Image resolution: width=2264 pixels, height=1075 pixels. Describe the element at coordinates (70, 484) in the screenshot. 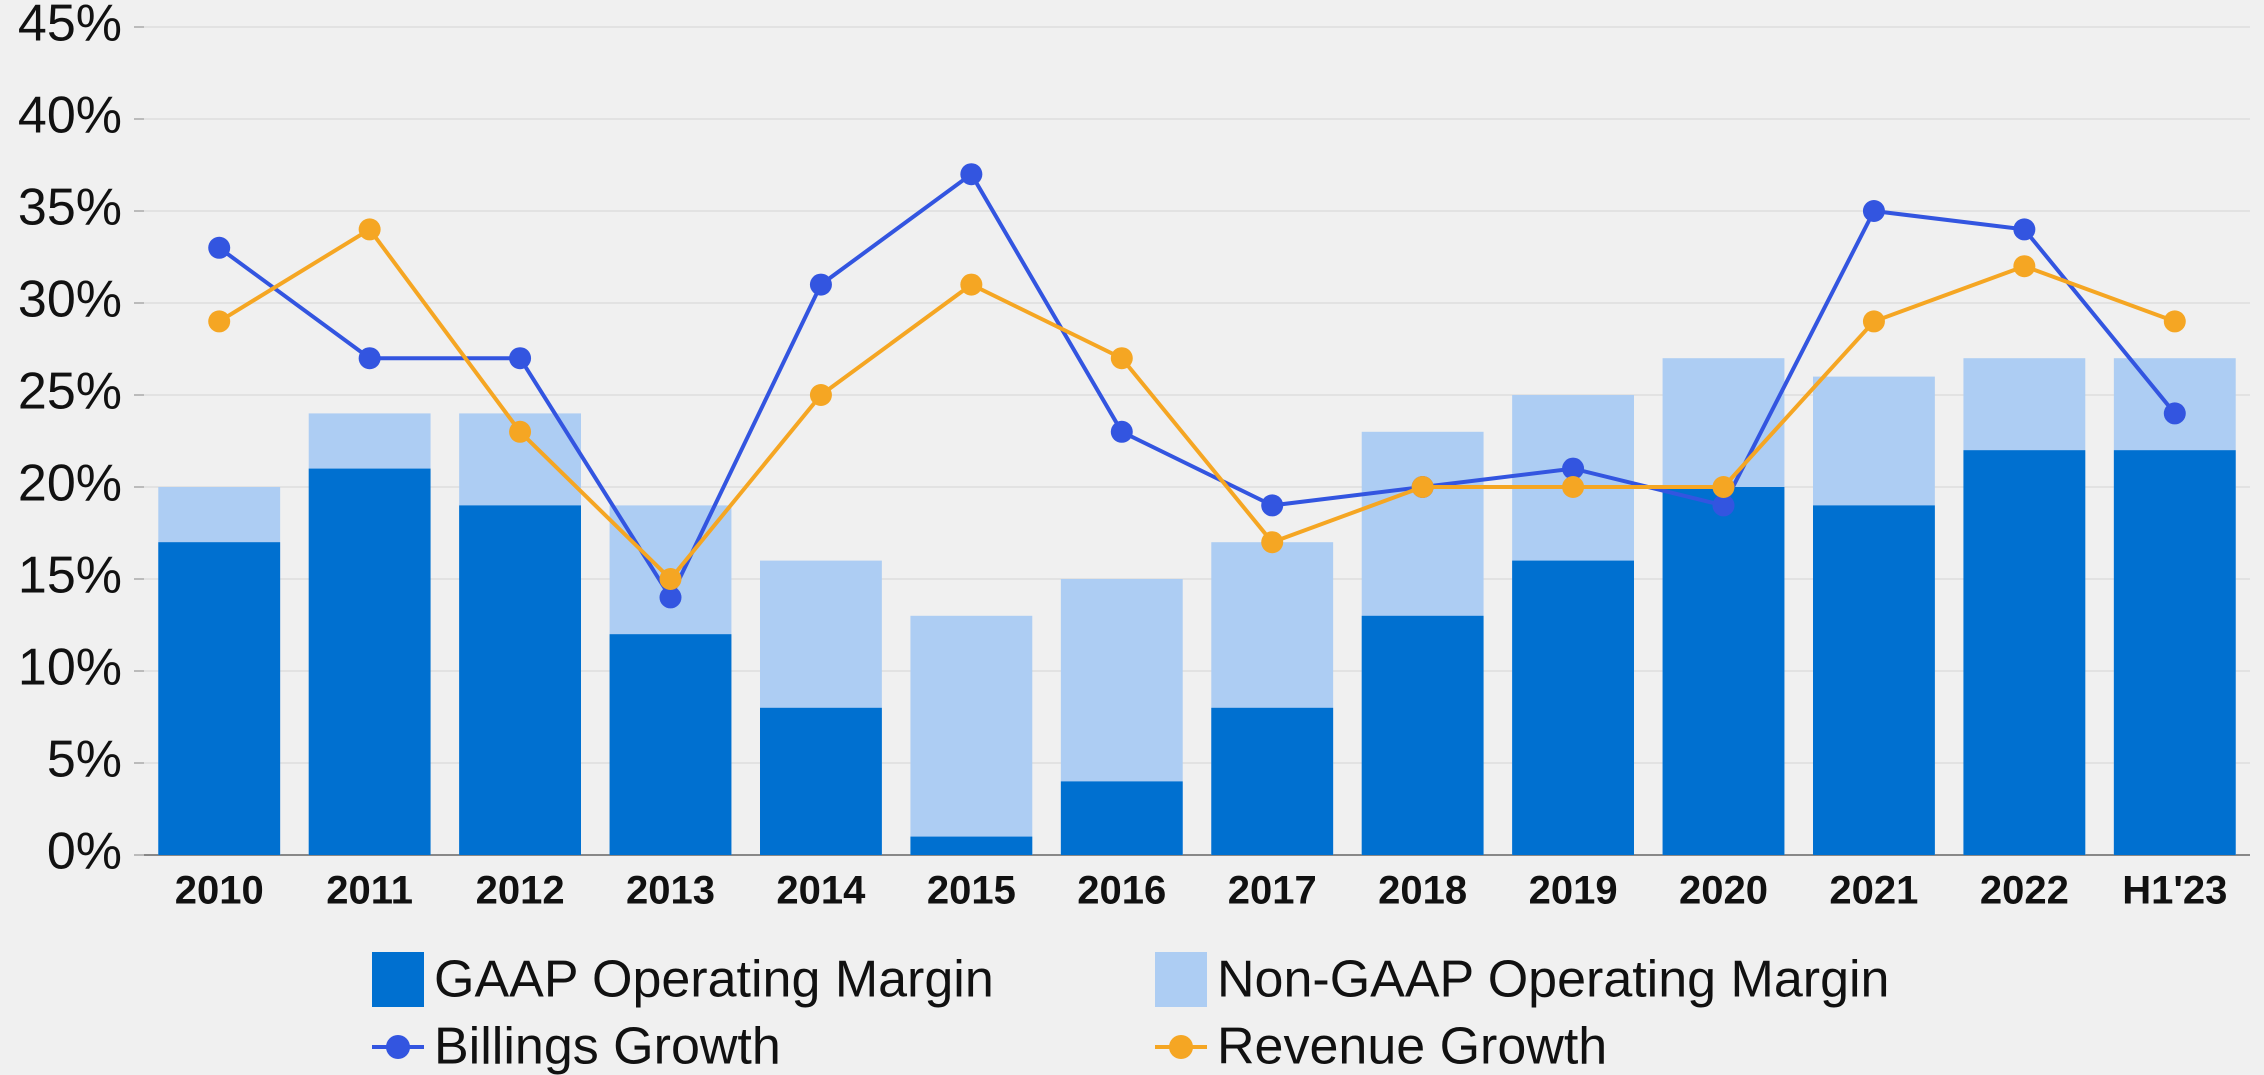

I see `y-tick-label: 20%` at that location.